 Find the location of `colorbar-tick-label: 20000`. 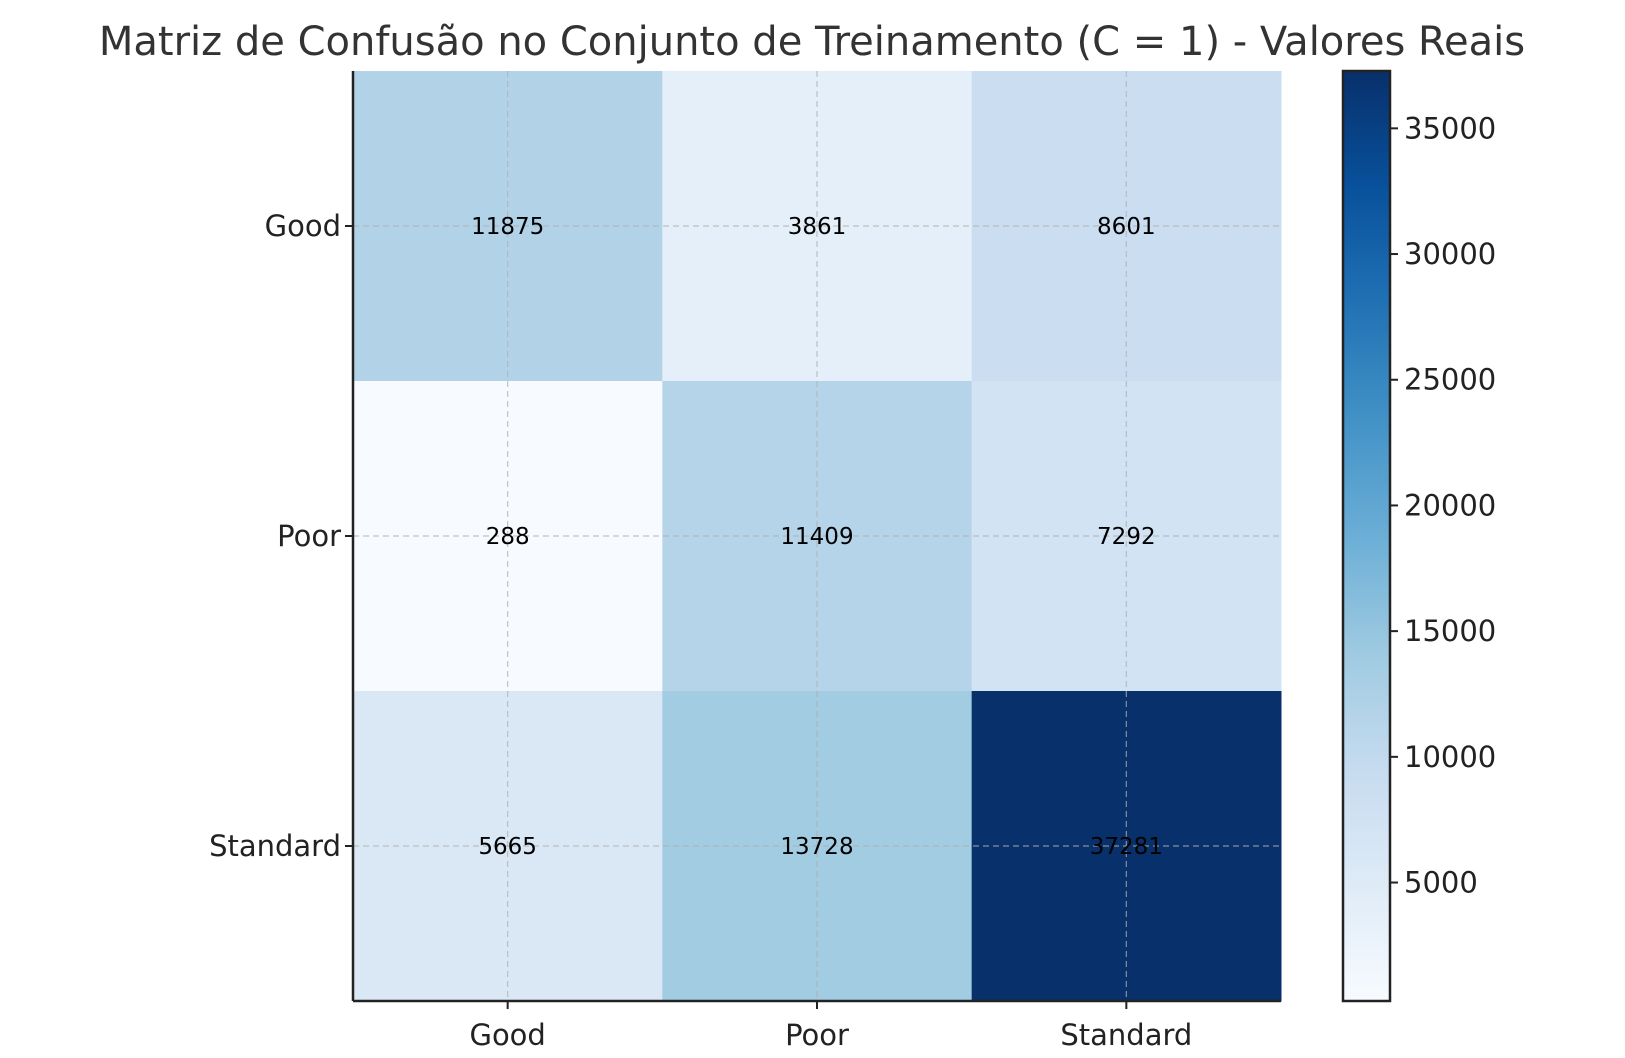

colorbar-tick-label: 20000 is located at coordinates (1450, 505).